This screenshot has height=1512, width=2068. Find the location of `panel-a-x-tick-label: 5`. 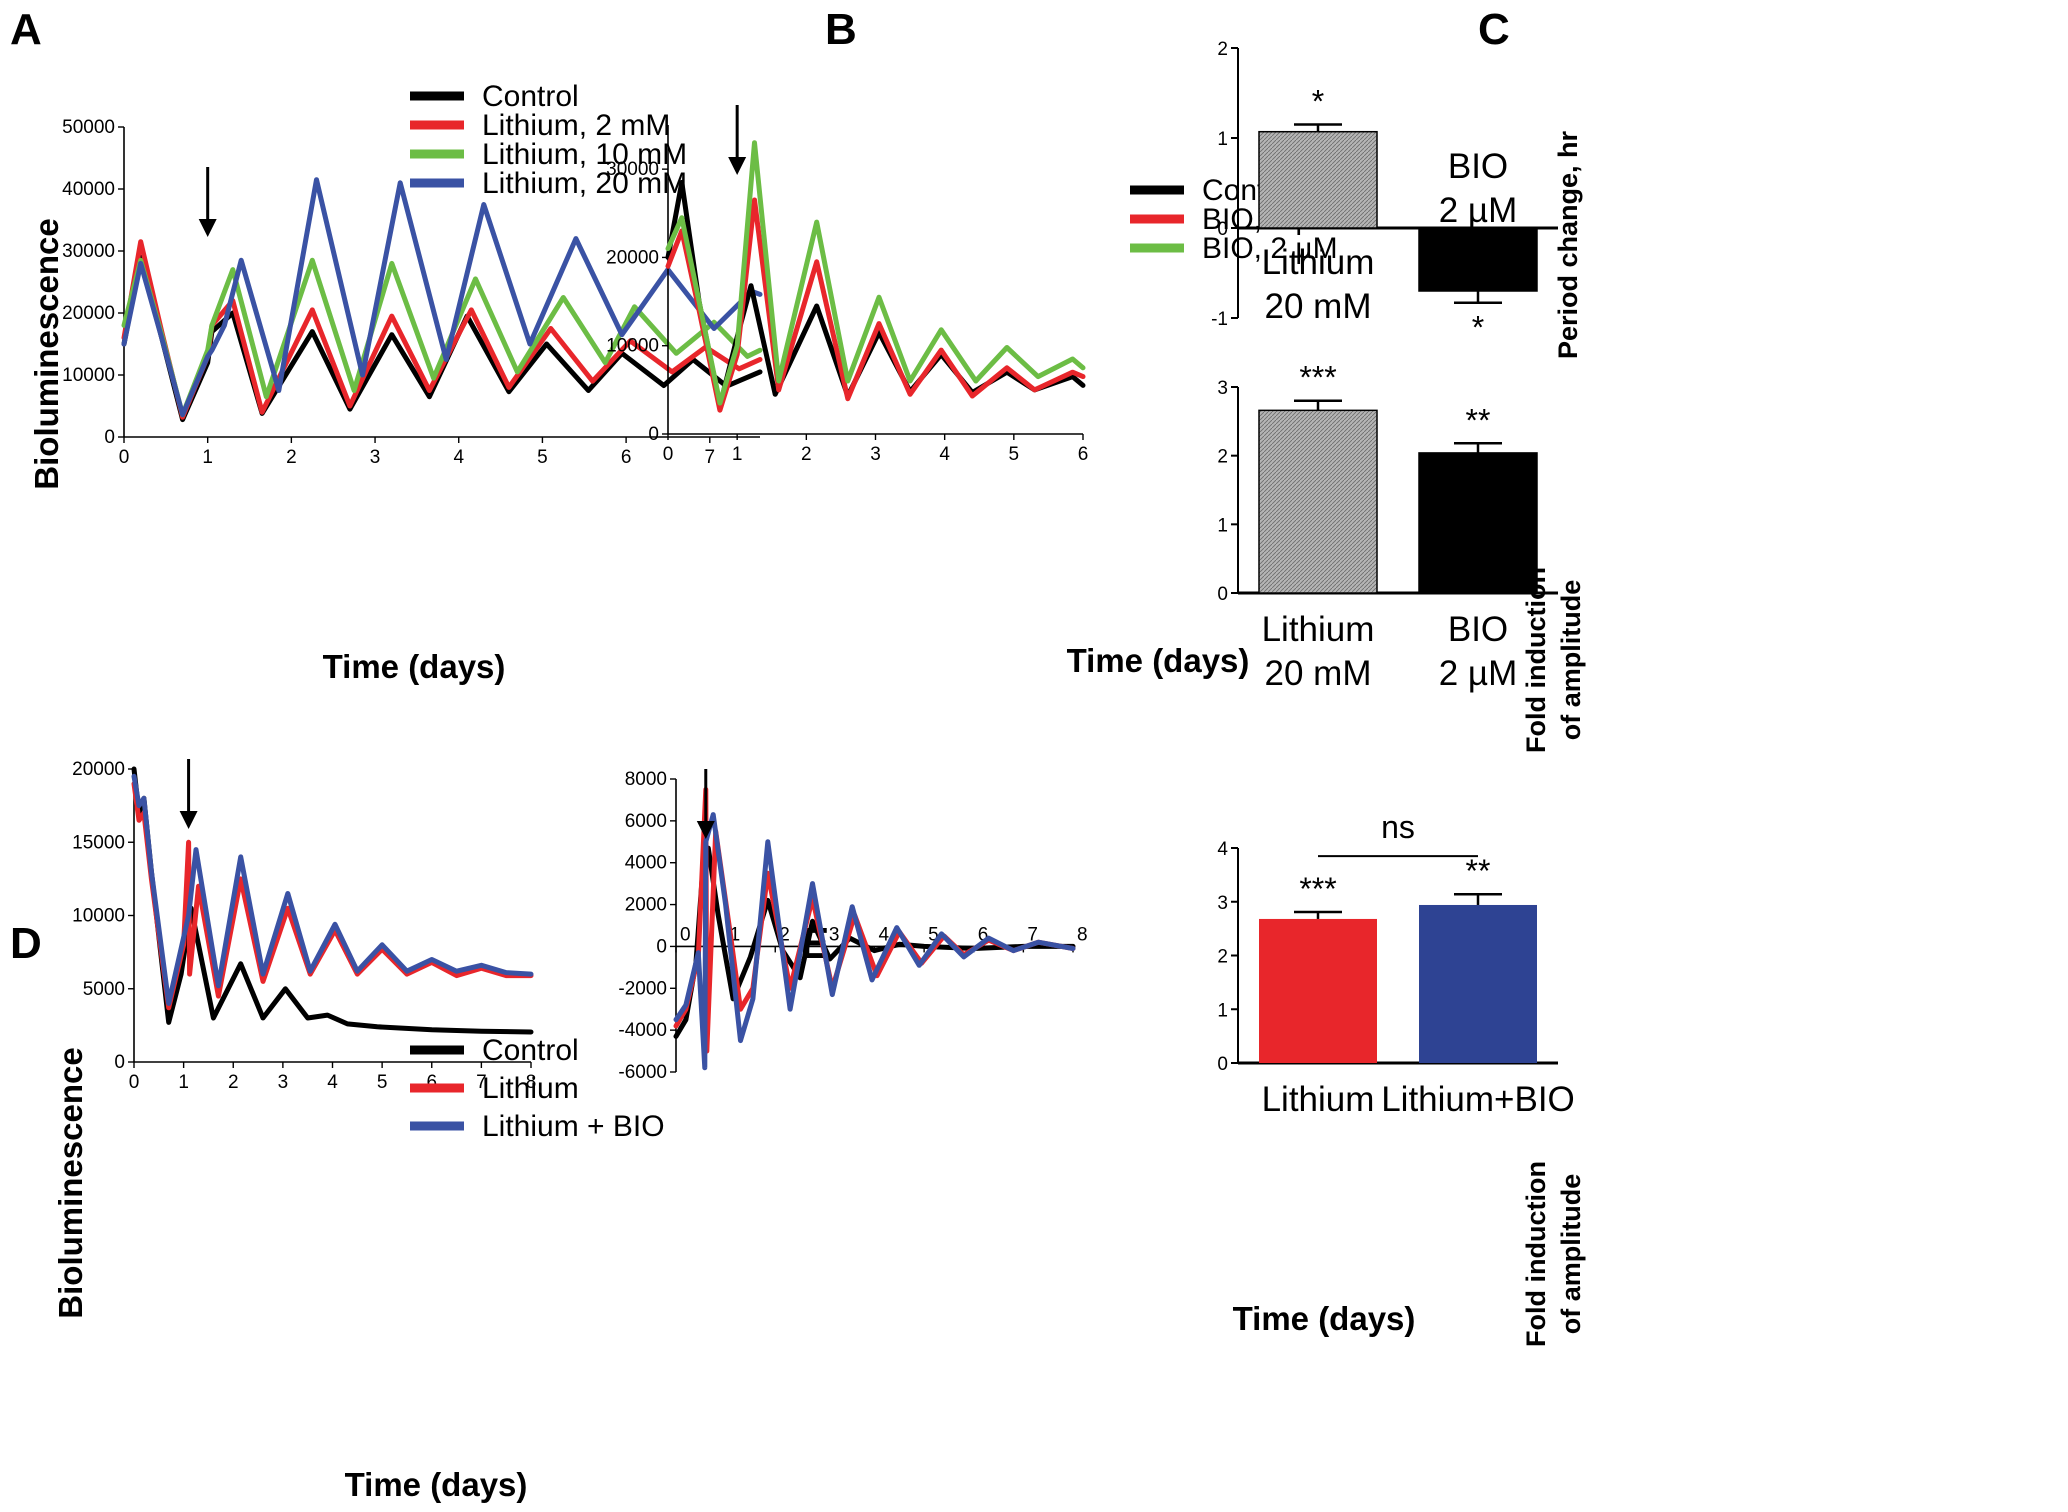

panel-a-x-tick-label: 5 is located at coordinates (542, 457).